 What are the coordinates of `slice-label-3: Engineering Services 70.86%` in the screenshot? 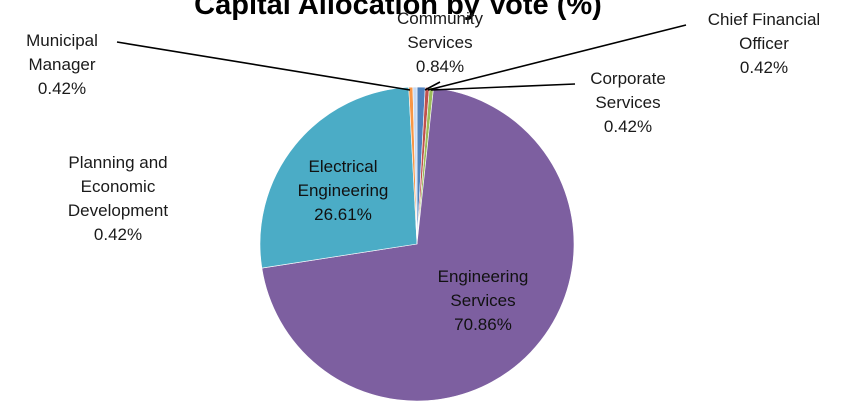 It's located at (483, 300).